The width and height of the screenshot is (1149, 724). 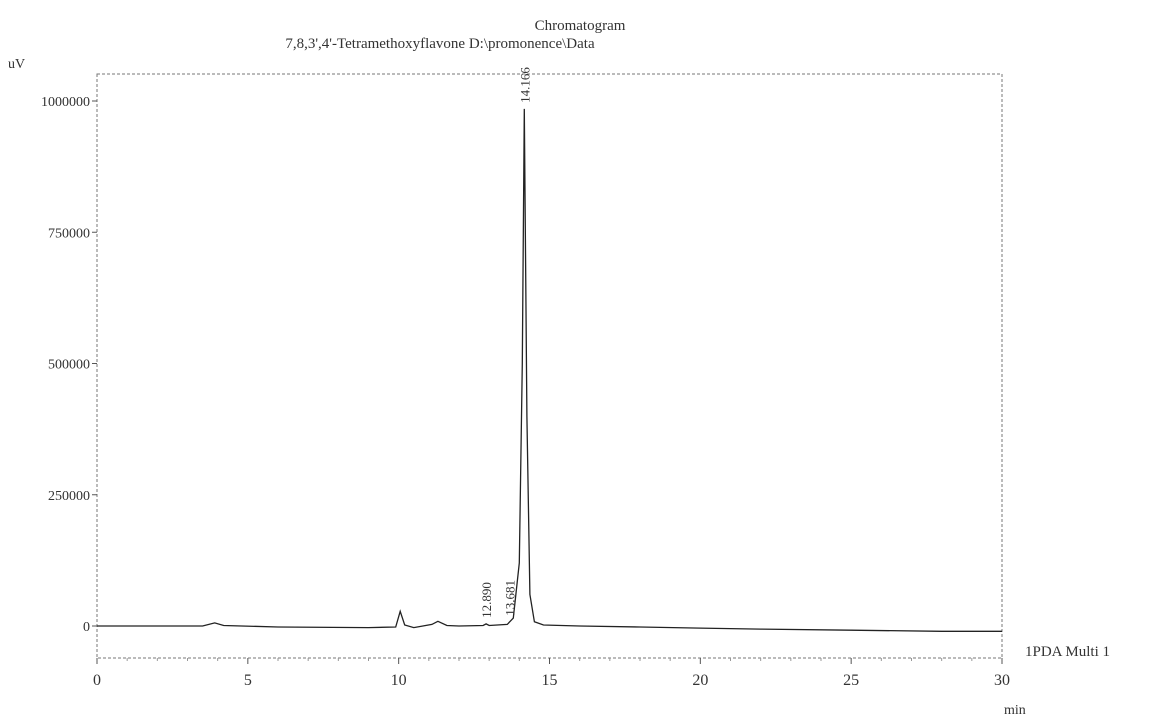 I want to click on x-tick-label: 0, so click(x=97, y=680).